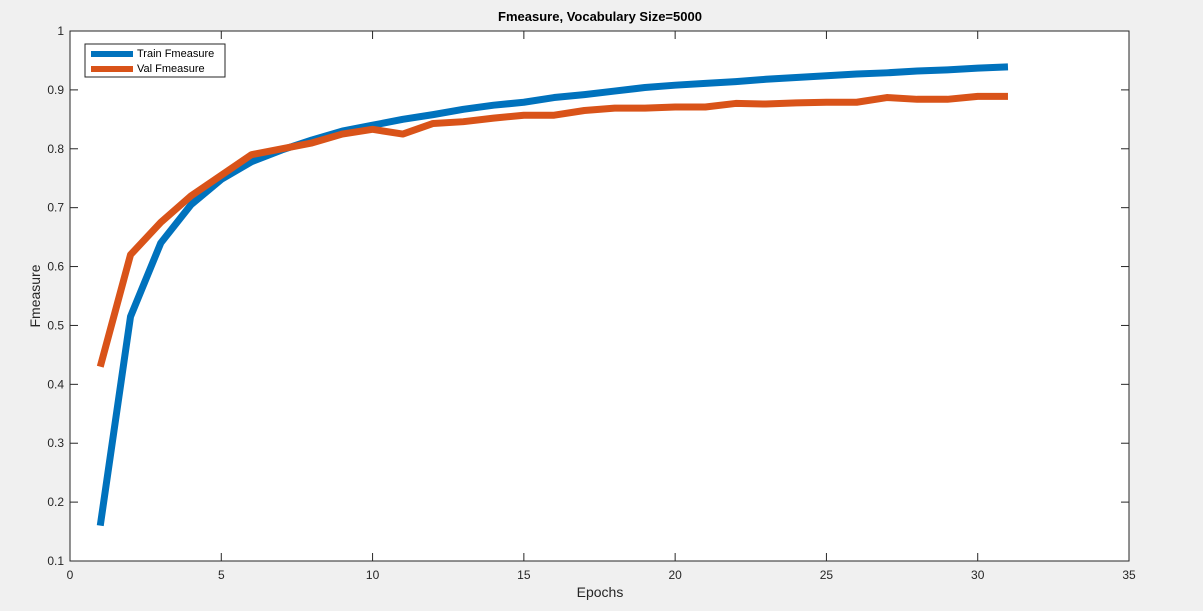 This screenshot has width=1203, height=611. What do you see at coordinates (55, 149) in the screenshot?
I see `y-tick-label: 0.8` at bounding box center [55, 149].